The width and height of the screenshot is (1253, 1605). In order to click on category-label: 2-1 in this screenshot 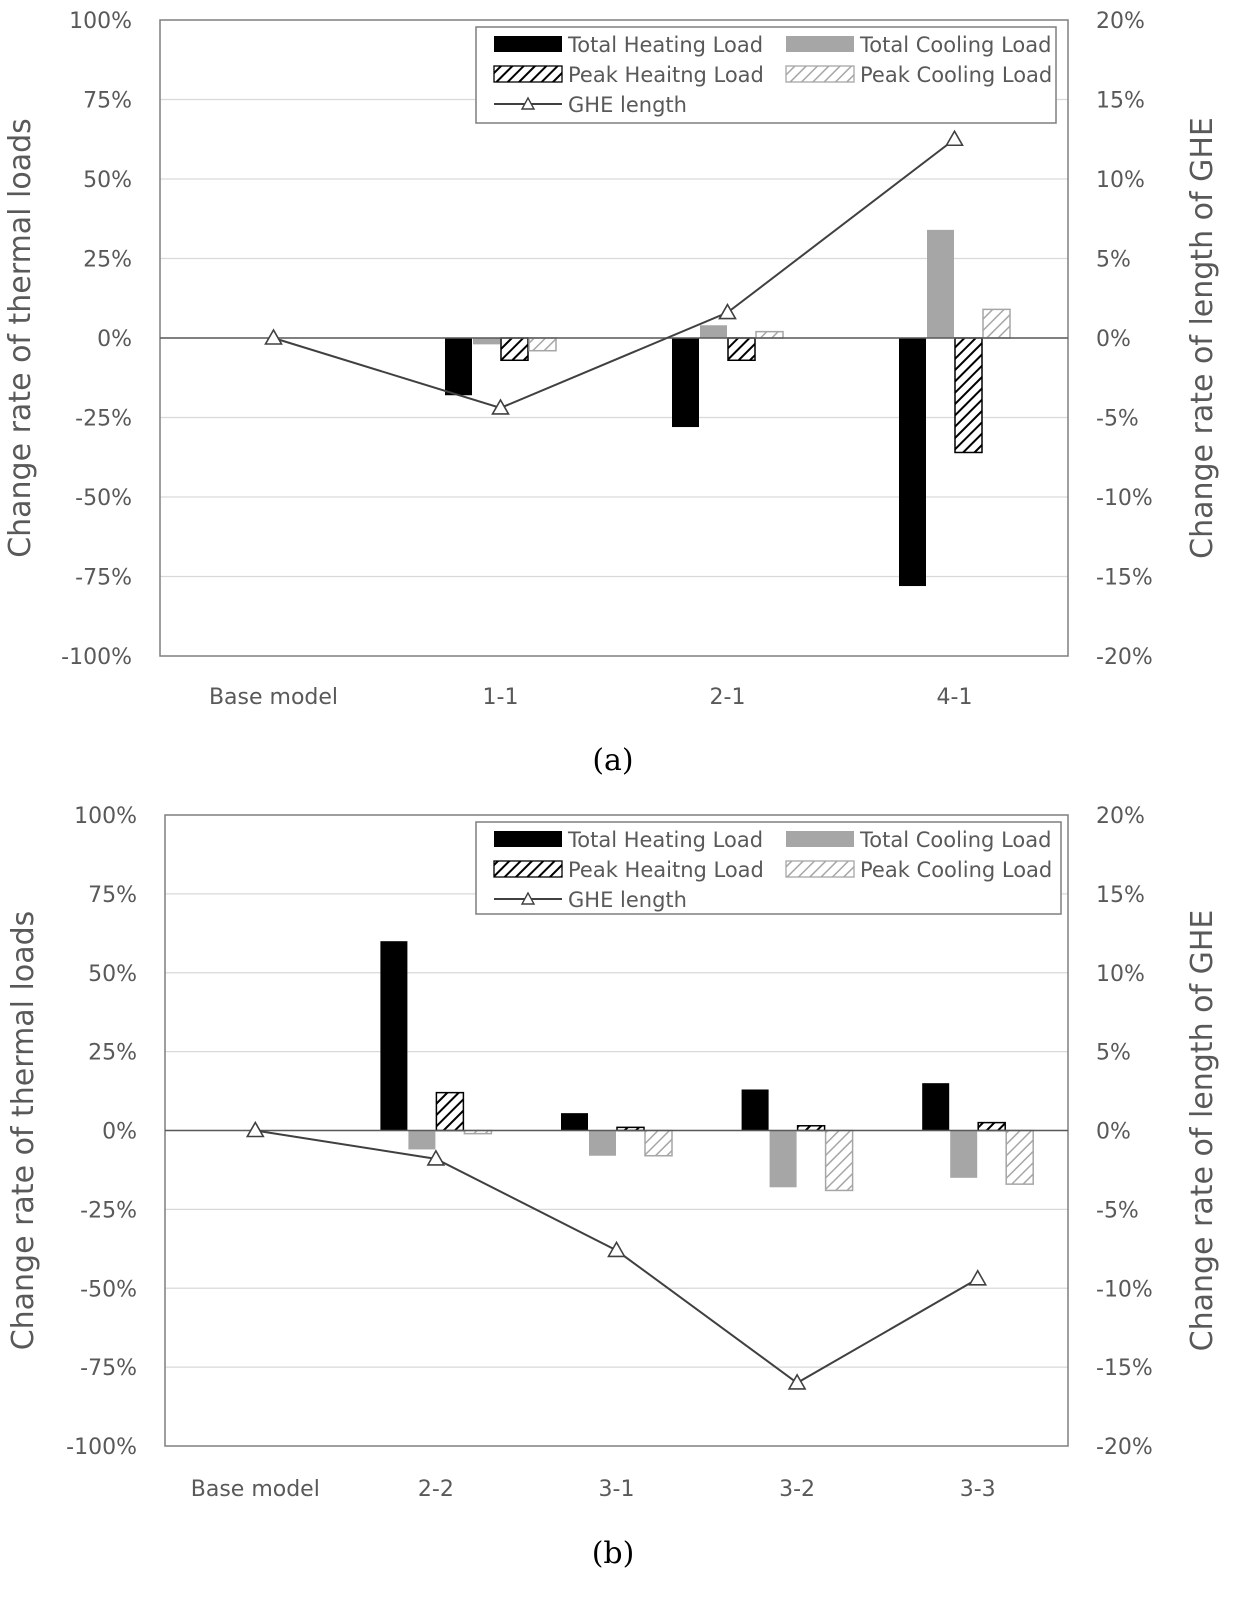, I will do `click(728, 697)`.